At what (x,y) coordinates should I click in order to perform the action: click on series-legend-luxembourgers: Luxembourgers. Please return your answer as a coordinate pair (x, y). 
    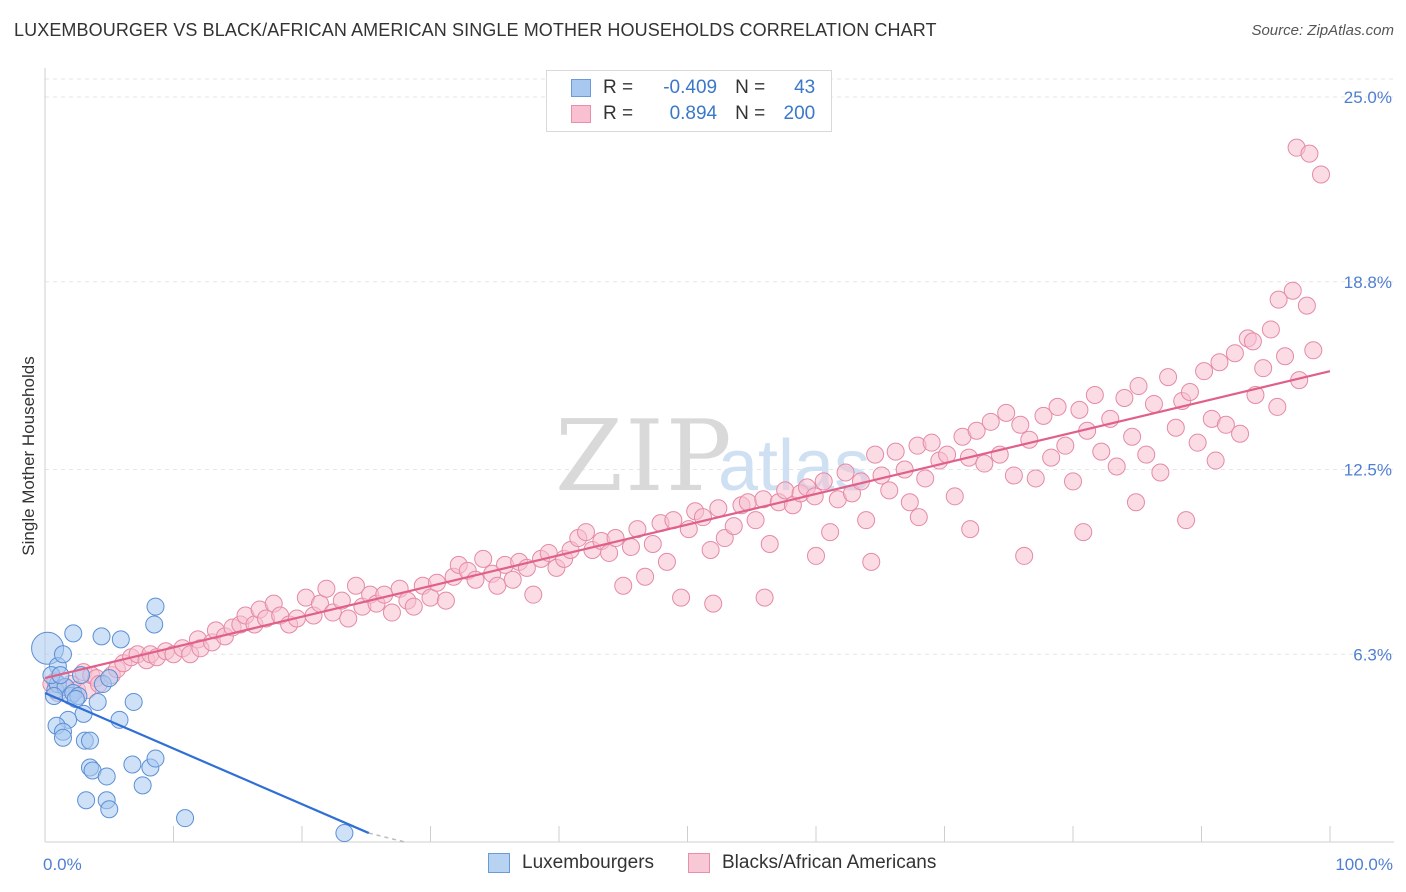
    Looking at the image, I should click on (571, 863).